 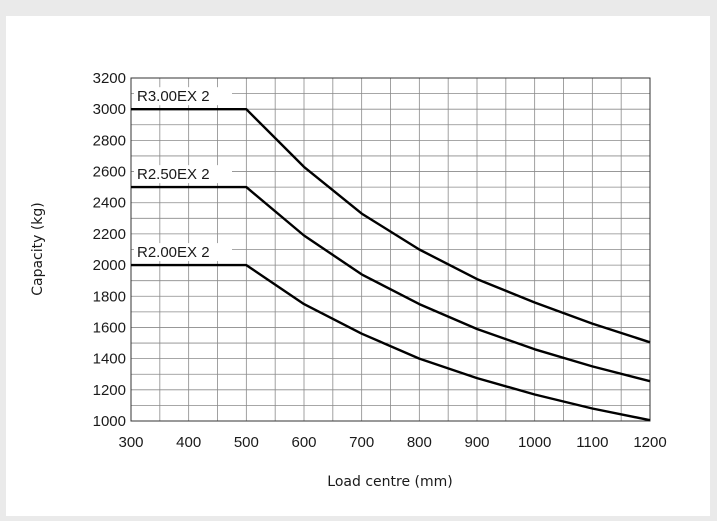 I want to click on series-label-1: R3.00EX 2, so click(x=173, y=96).